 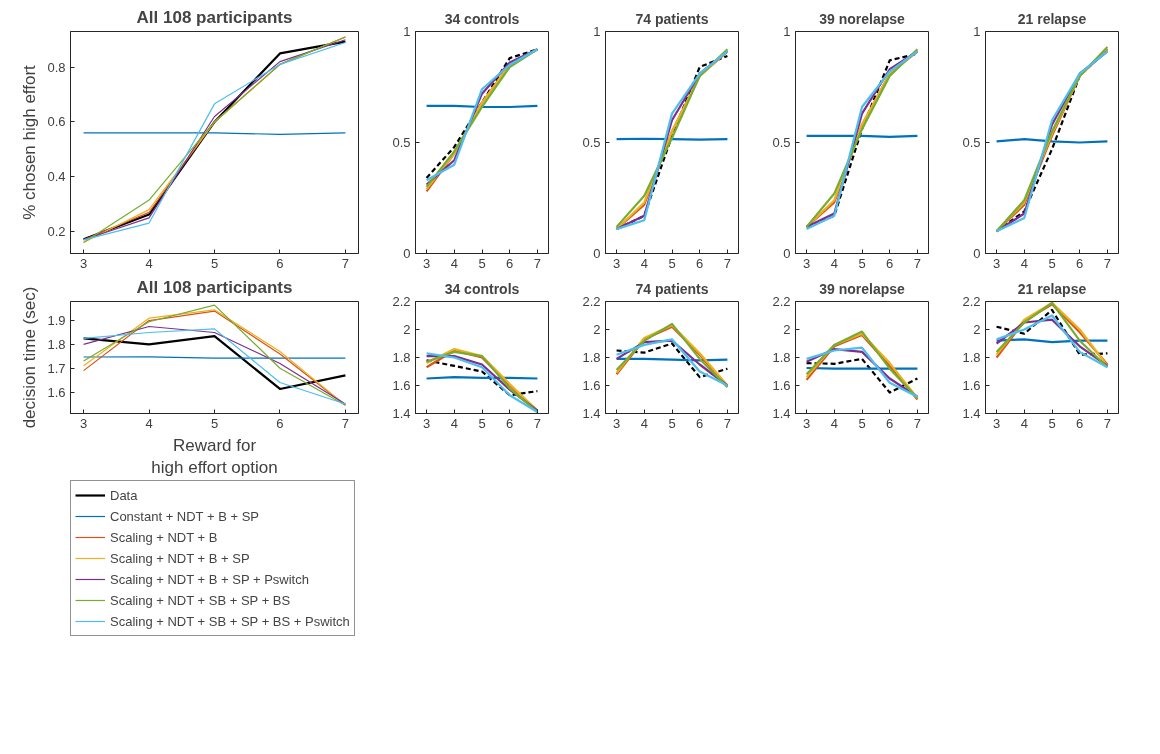 What do you see at coordinates (56, 177) in the screenshot?
I see `y-tick-label: 0.4` at bounding box center [56, 177].